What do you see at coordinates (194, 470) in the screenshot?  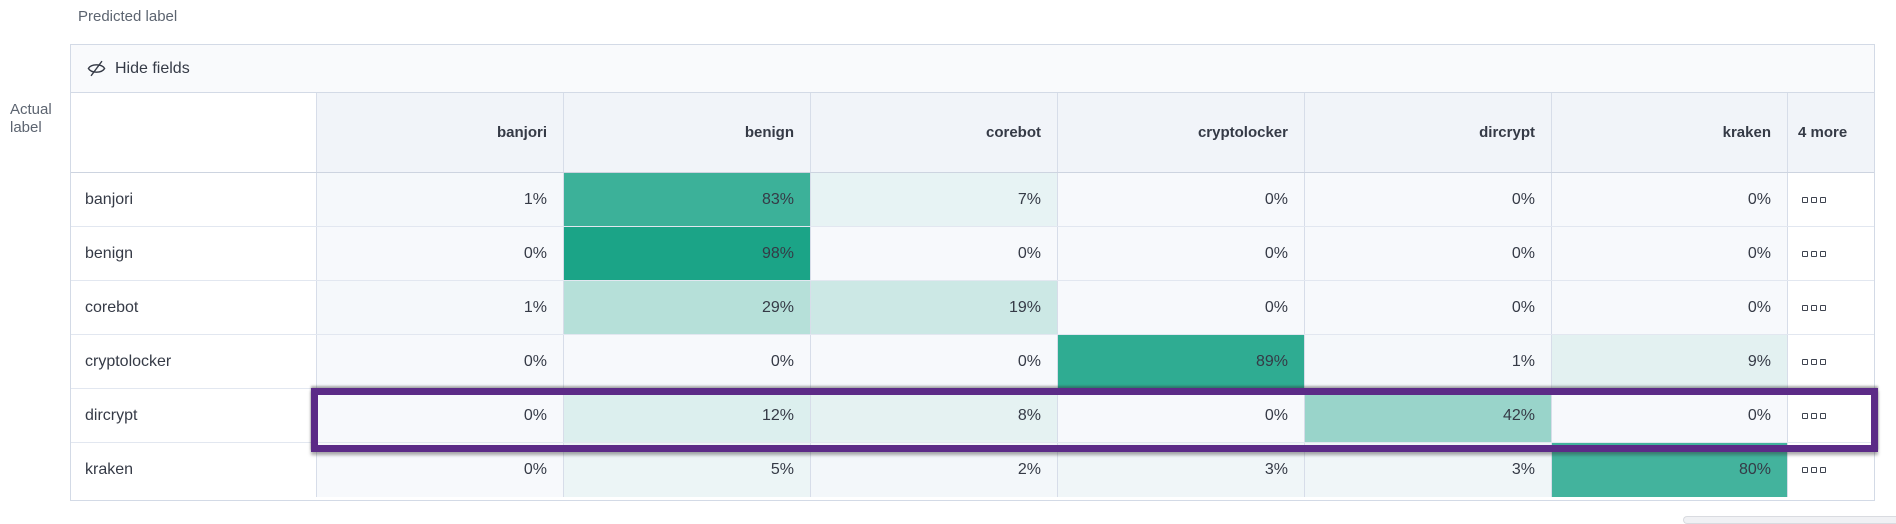 I see `row-label: kraken` at bounding box center [194, 470].